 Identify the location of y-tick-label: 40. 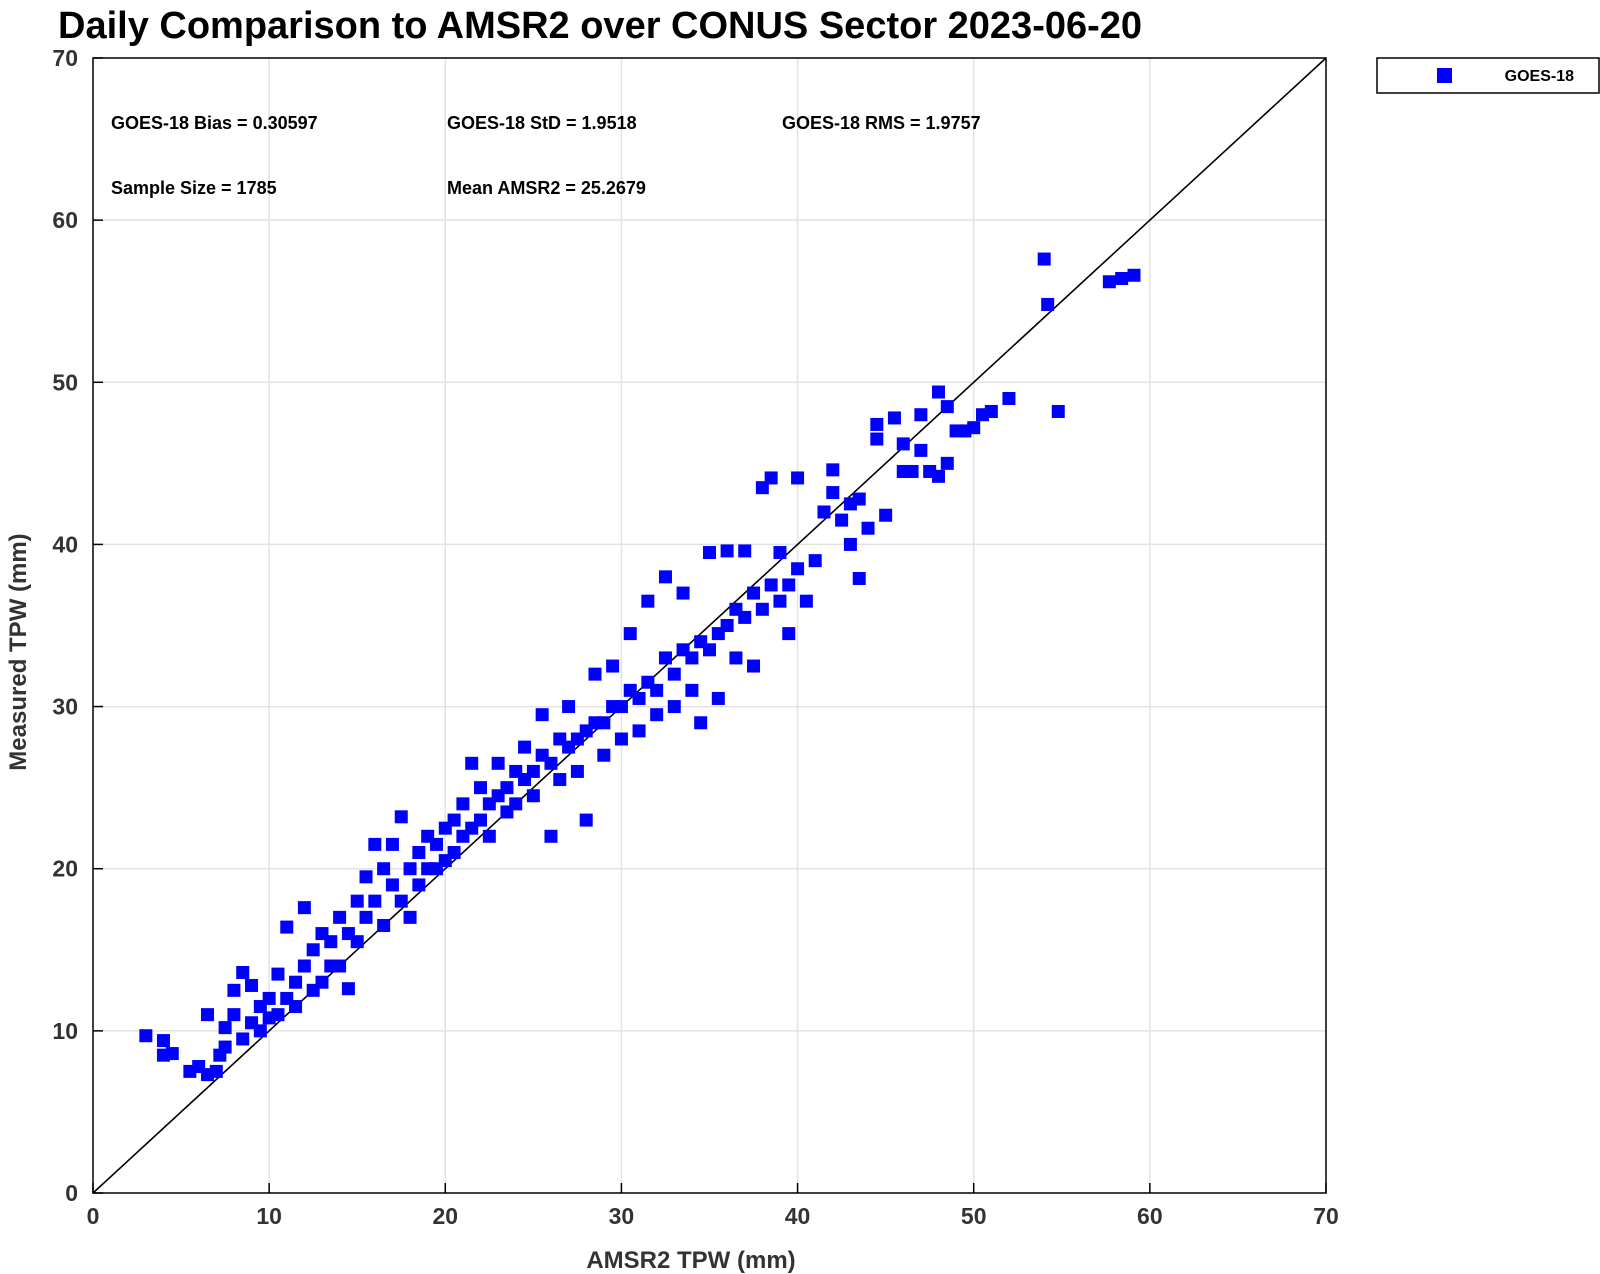
(65, 544).